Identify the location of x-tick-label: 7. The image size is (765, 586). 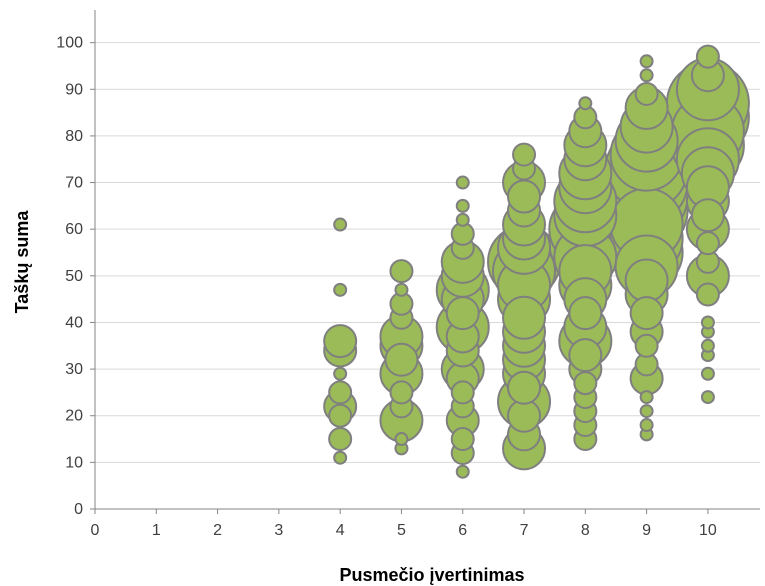
(524, 530).